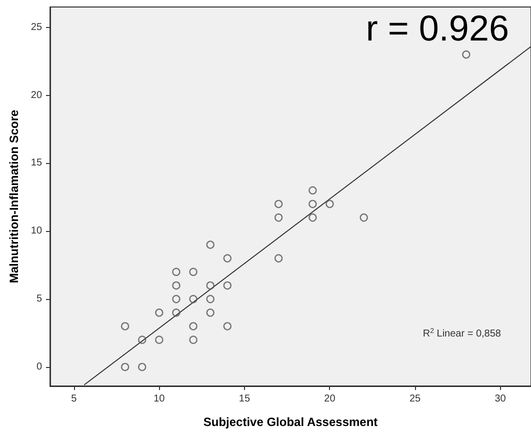 Image resolution: width=531 pixels, height=441 pixels. Describe the element at coordinates (36, 231) in the screenshot. I see `y-tick-label: 10` at that location.